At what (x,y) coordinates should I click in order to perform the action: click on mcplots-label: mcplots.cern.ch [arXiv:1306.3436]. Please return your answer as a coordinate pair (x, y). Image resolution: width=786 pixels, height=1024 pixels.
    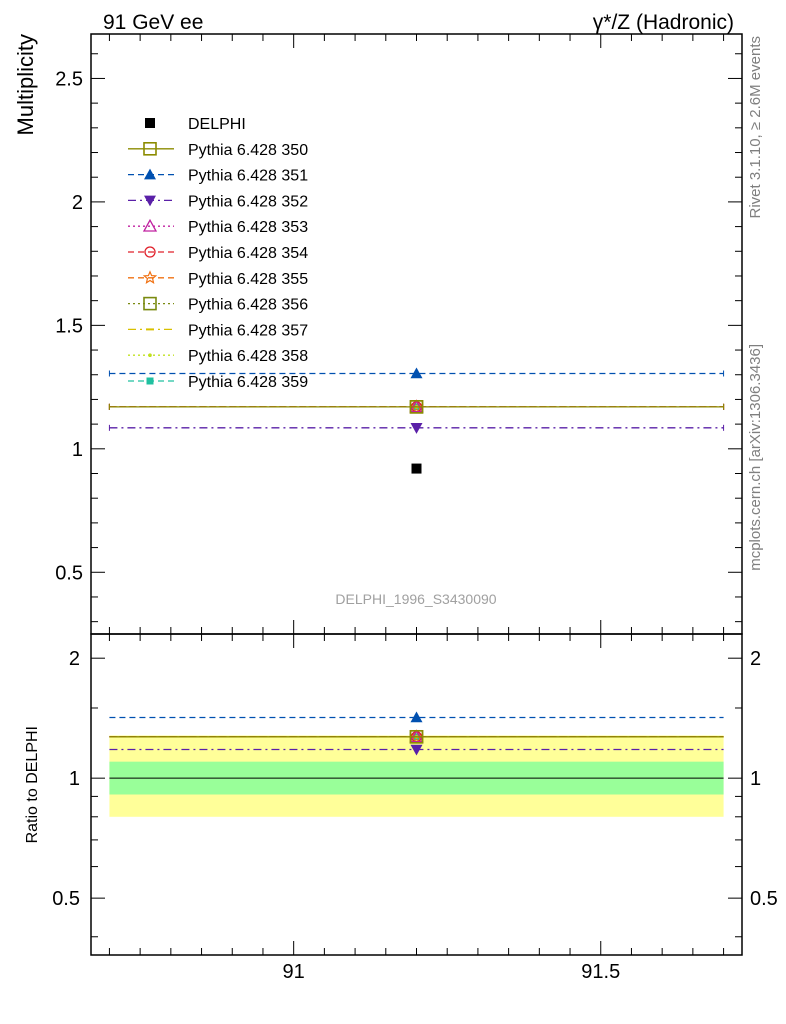
    Looking at the image, I should click on (755, 457).